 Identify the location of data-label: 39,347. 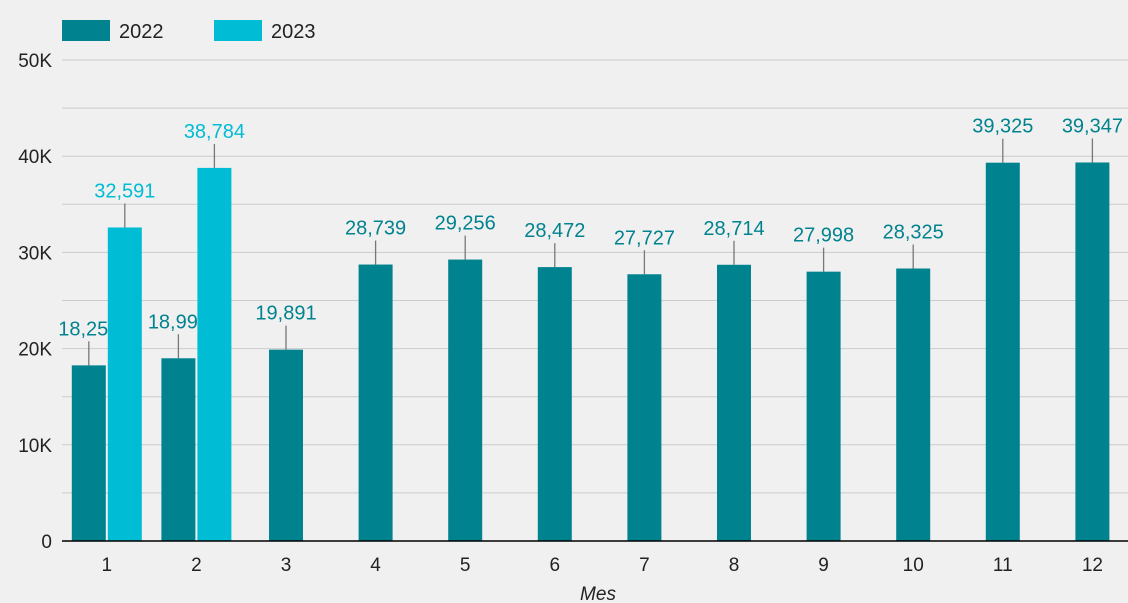
(1092, 126).